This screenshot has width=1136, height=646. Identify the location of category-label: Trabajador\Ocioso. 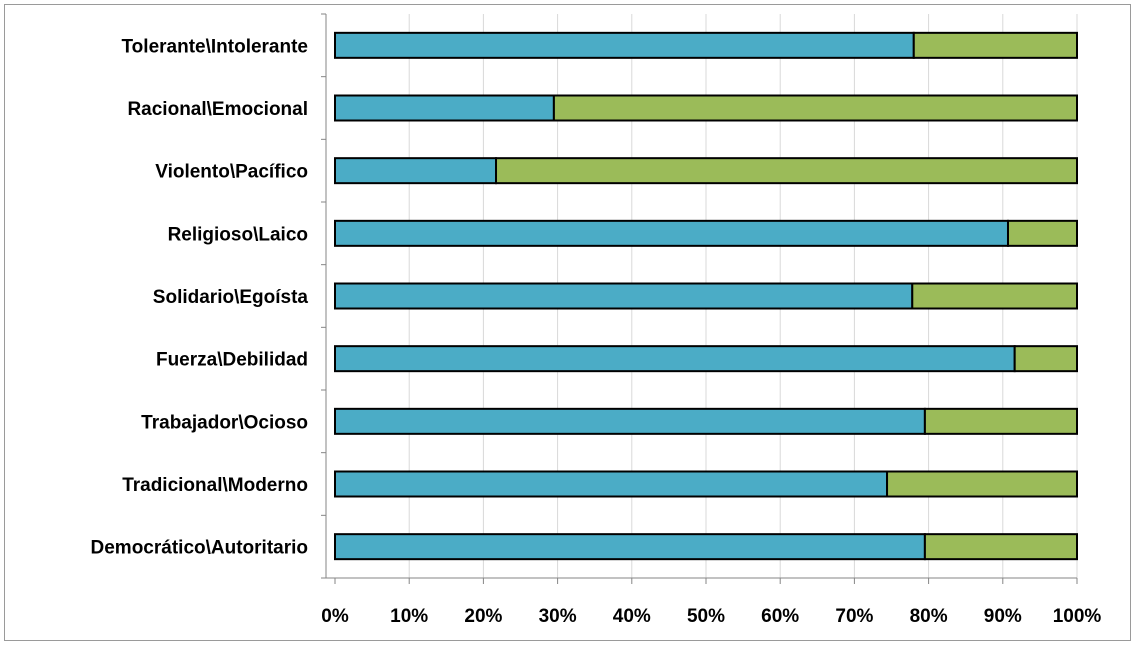
(224, 422).